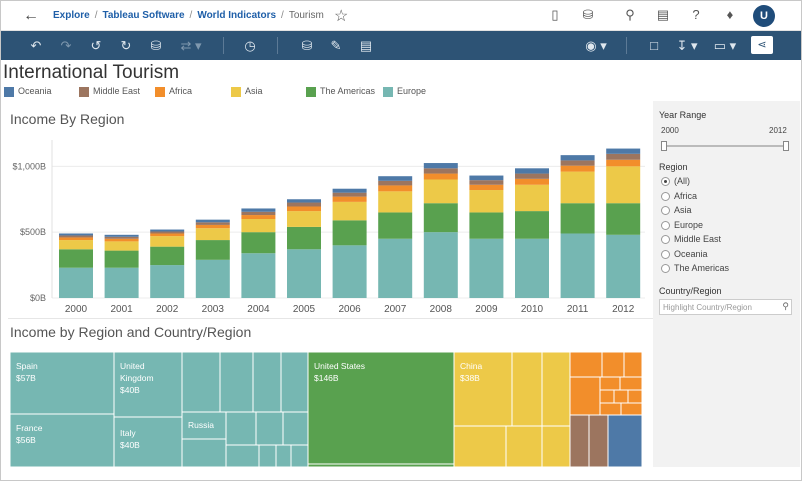 The image size is (802, 481). What do you see at coordinates (31, 15) in the screenshot?
I see `back-arrow-icon: ←` at bounding box center [31, 15].